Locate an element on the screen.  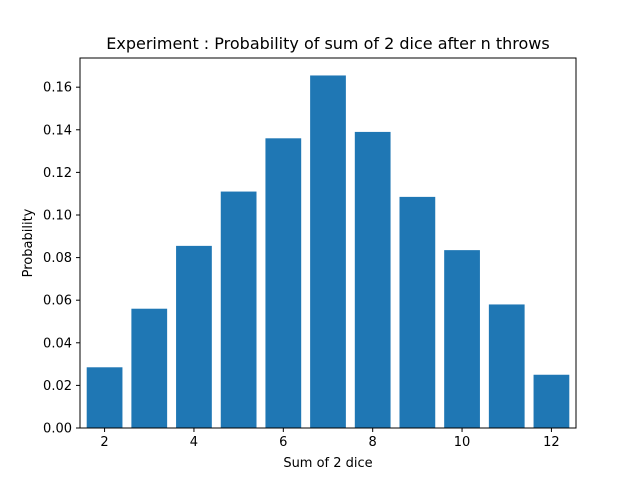
x-tick-label: 12 is located at coordinates (551, 442).